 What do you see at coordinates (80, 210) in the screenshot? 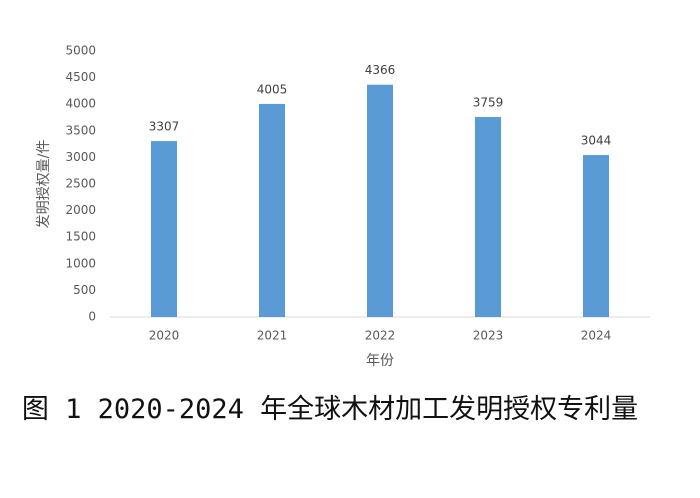
I see `y-tick-label: 2000` at bounding box center [80, 210].